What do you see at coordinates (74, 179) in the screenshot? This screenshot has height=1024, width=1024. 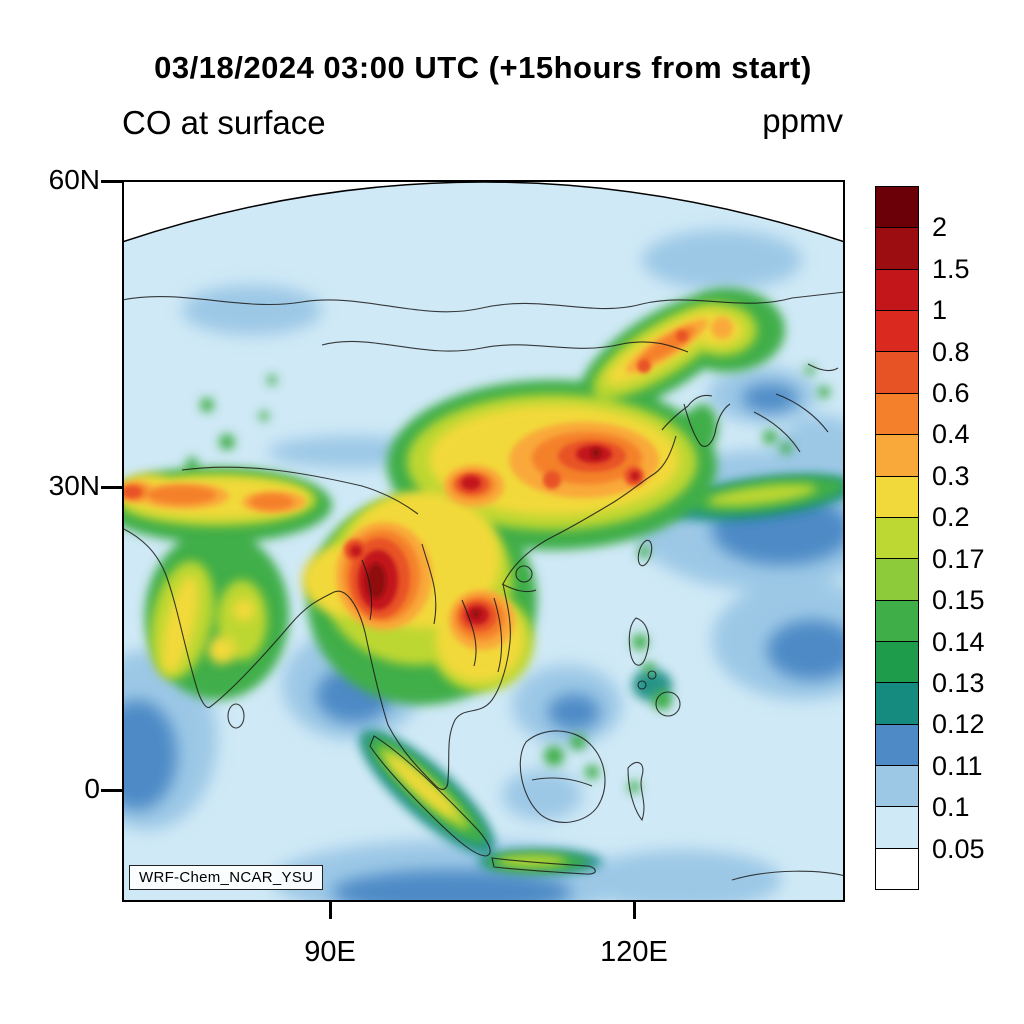 I see `y-tick-label-60n: 60N` at bounding box center [74, 179].